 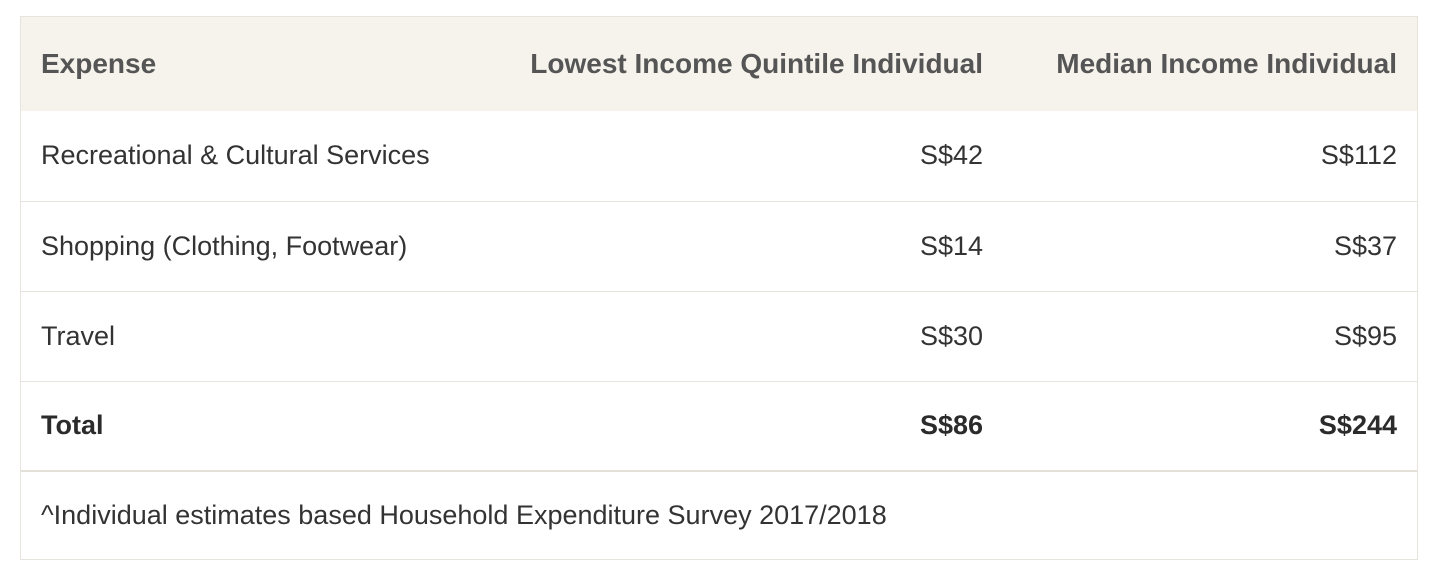 What do you see at coordinates (1365, 245) in the screenshot?
I see `row-median-value: S$37` at bounding box center [1365, 245].